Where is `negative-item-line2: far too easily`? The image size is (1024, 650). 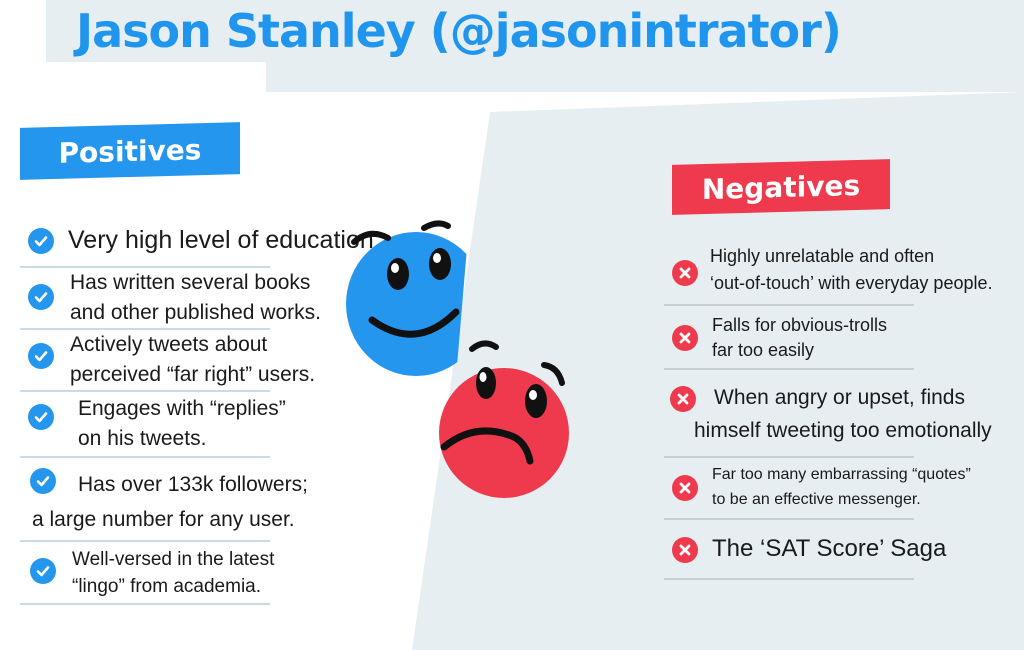 negative-item-line2: far too easily is located at coordinates (763, 350).